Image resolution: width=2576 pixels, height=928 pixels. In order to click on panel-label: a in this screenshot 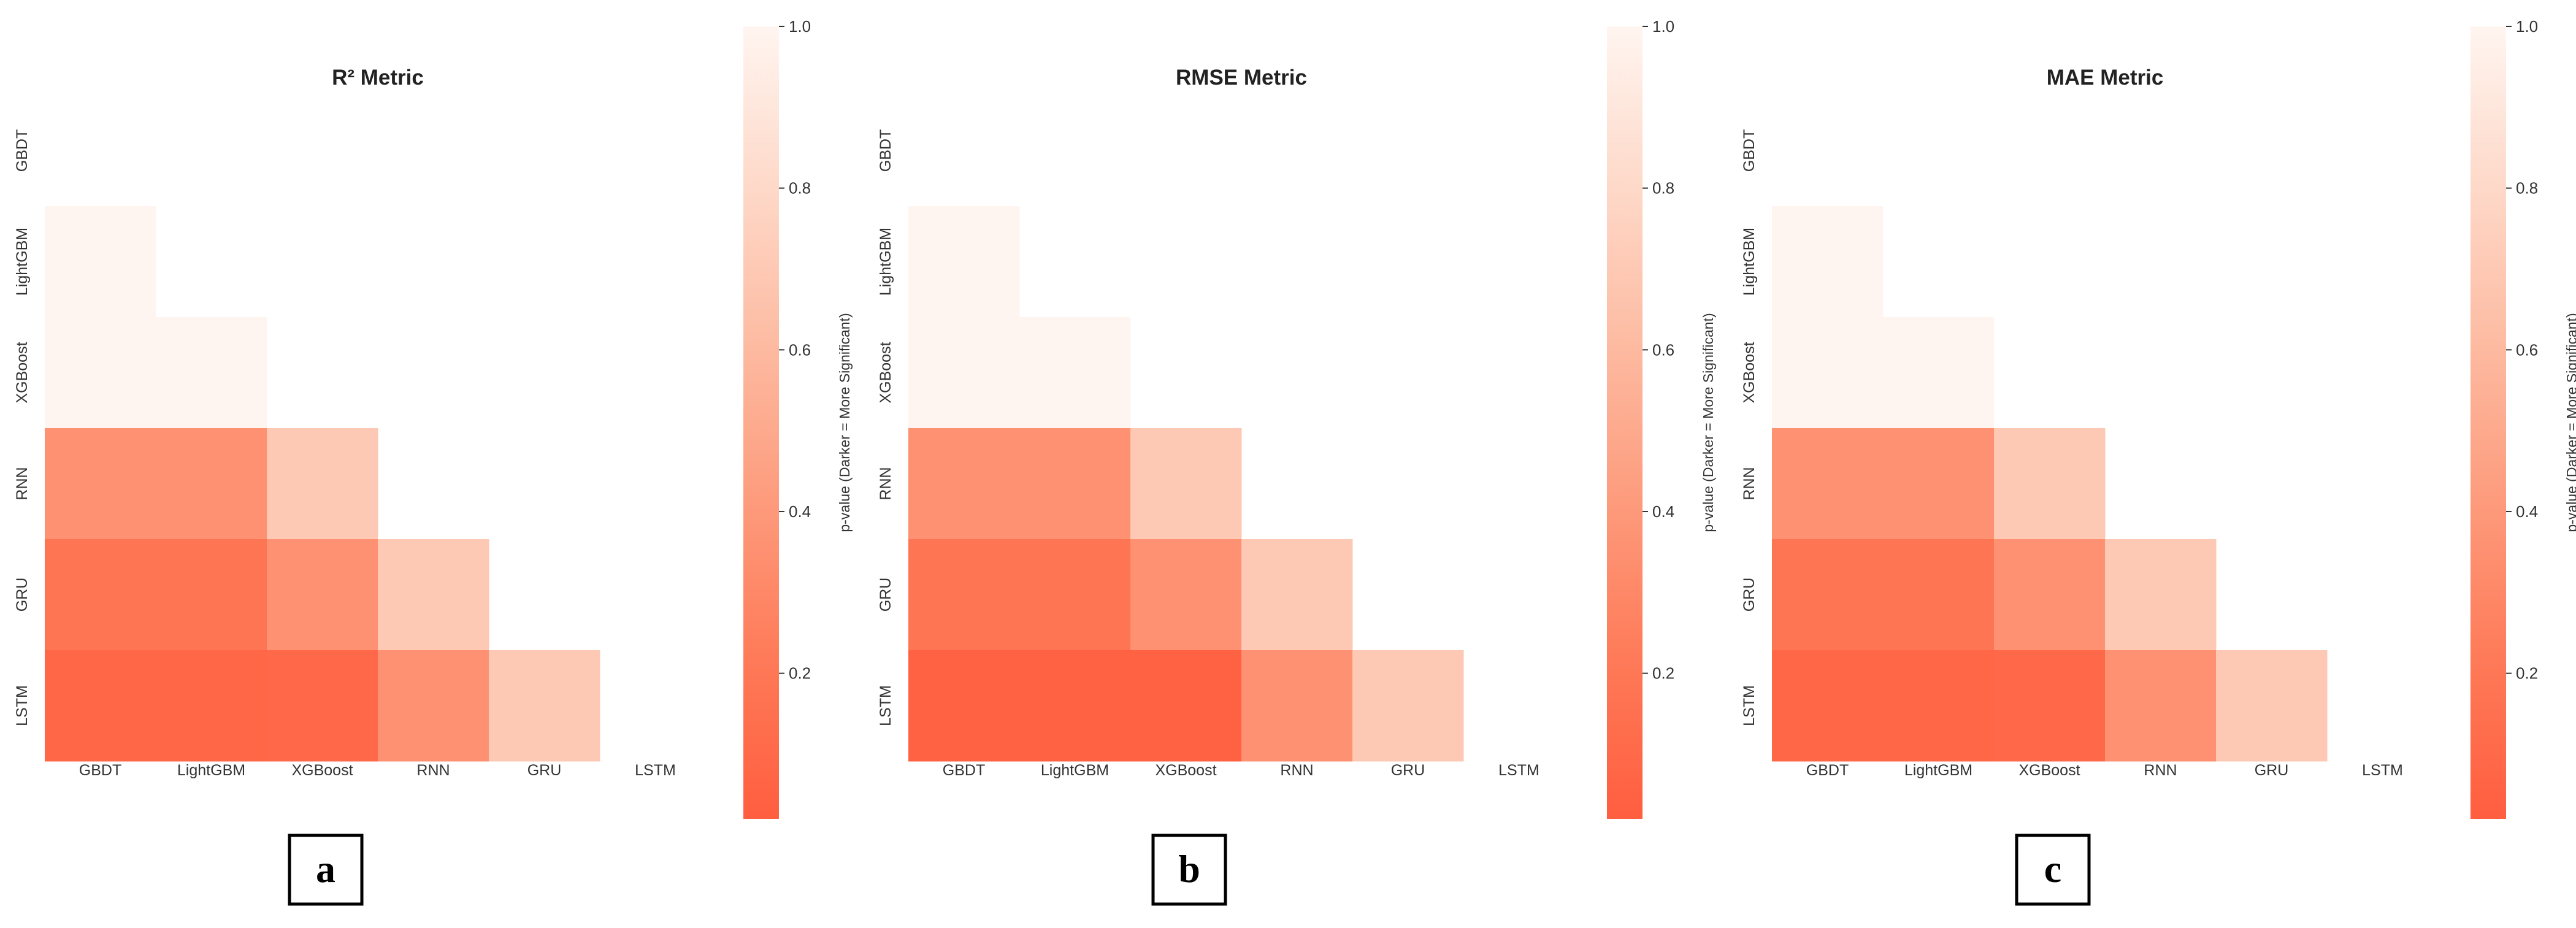, I will do `click(325, 869)`.